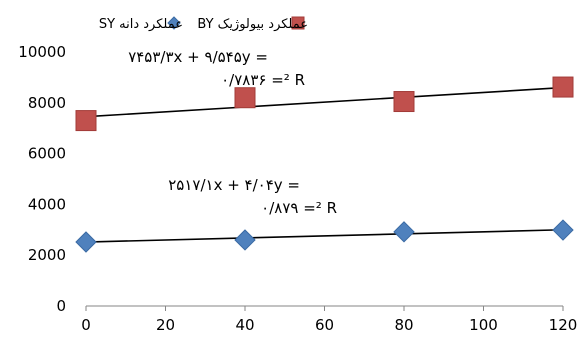 The height and width of the screenshot is (343, 578). What do you see at coordinates (403, 325) in the screenshot?
I see `x-tick-label: 80` at bounding box center [403, 325].